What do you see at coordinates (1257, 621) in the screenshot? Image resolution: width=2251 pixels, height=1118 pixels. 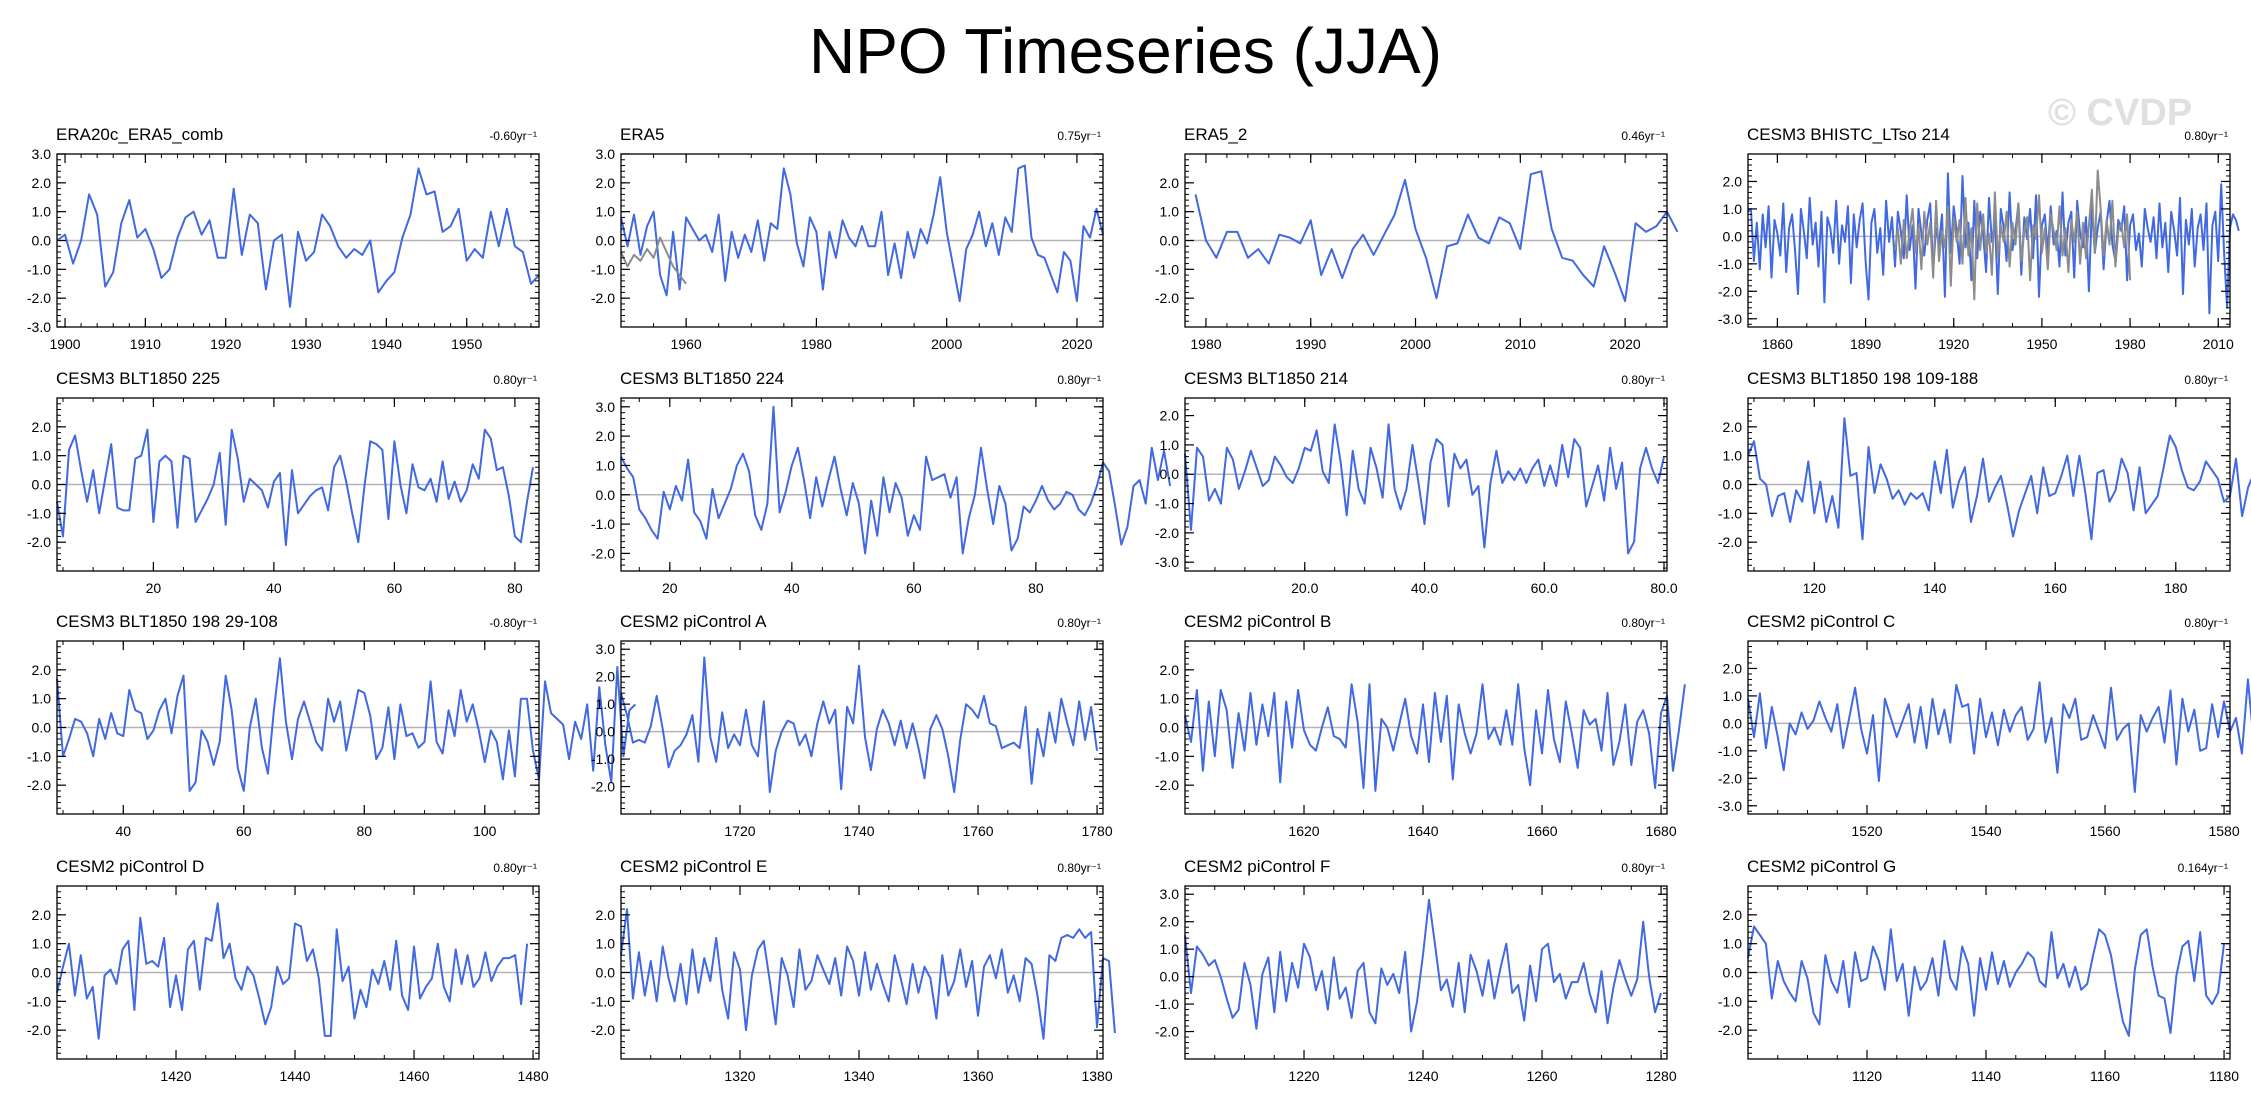 I see `panel-title: CESM2 piControl B` at bounding box center [1257, 621].